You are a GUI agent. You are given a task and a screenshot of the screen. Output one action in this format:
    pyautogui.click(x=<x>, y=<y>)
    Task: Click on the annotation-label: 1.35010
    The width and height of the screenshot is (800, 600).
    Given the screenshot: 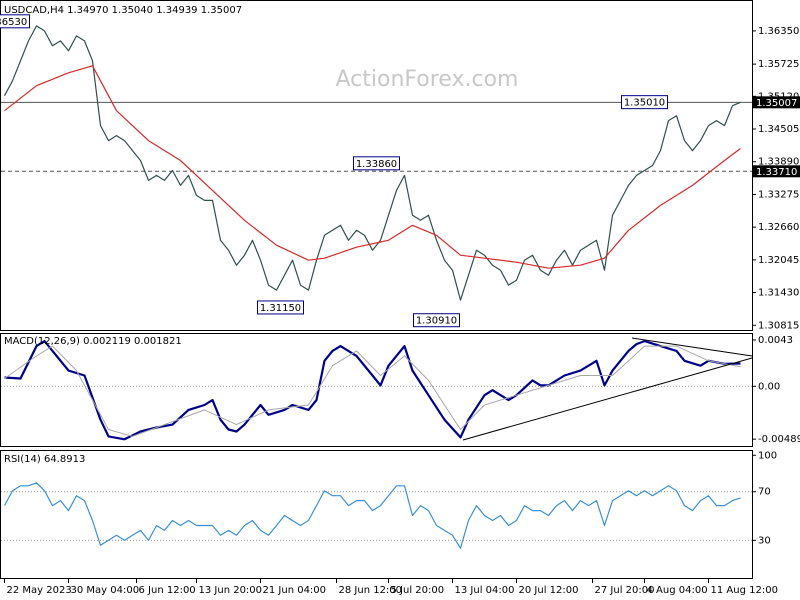 What is the action you would take?
    pyautogui.click(x=644, y=103)
    